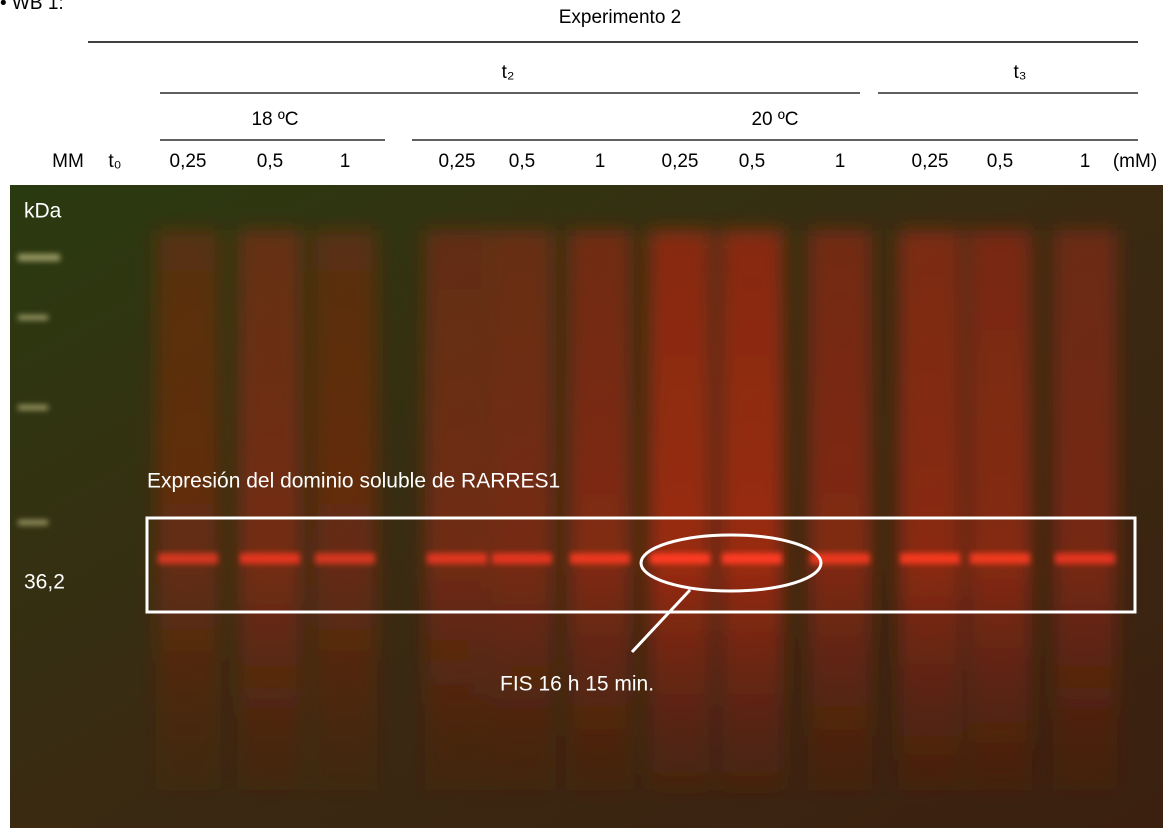  I want to click on figure-title: • WB 1:, so click(32, 7).